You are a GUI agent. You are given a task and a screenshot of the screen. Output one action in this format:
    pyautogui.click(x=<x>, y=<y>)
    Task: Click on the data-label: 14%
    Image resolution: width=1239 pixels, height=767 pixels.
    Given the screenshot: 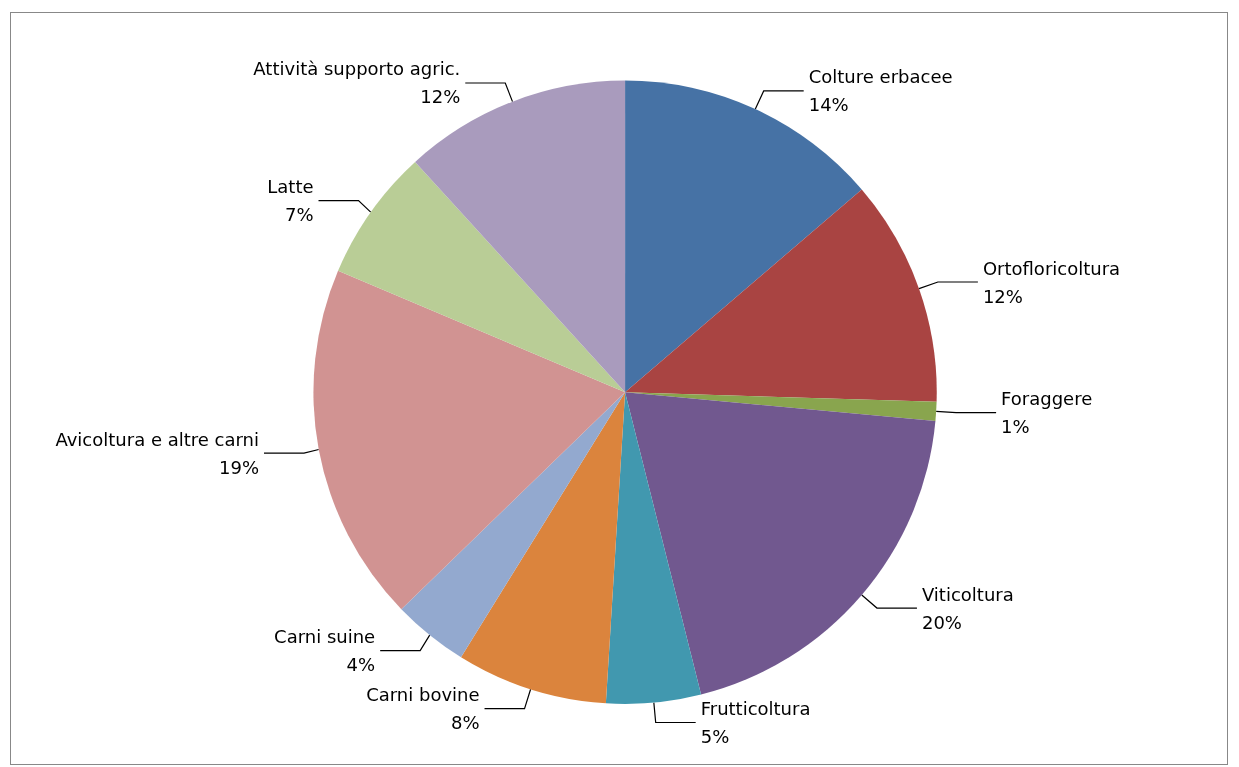 What is the action you would take?
    pyautogui.click(x=828, y=105)
    